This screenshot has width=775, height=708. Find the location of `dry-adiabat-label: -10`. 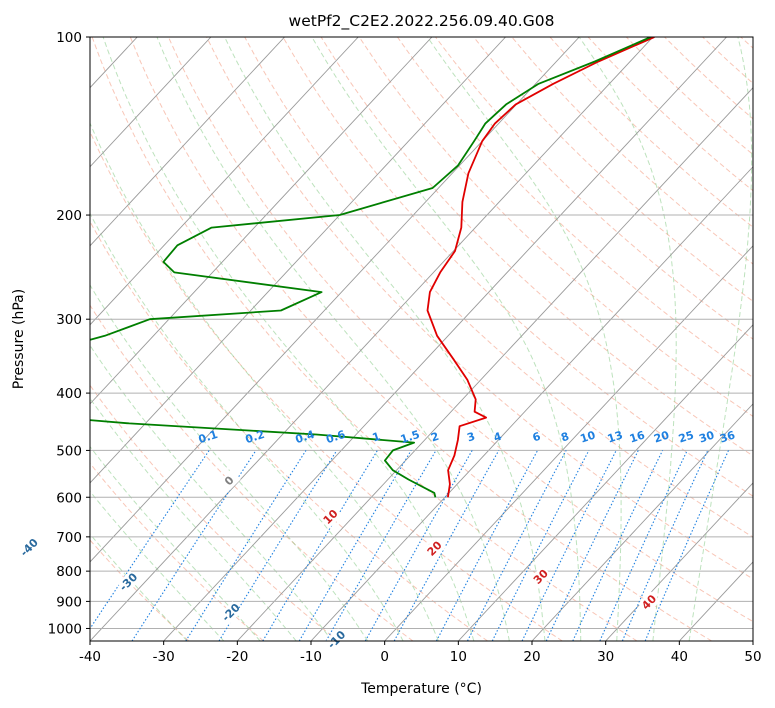

dry-adiabat-label: -10 is located at coordinates (337, 640).